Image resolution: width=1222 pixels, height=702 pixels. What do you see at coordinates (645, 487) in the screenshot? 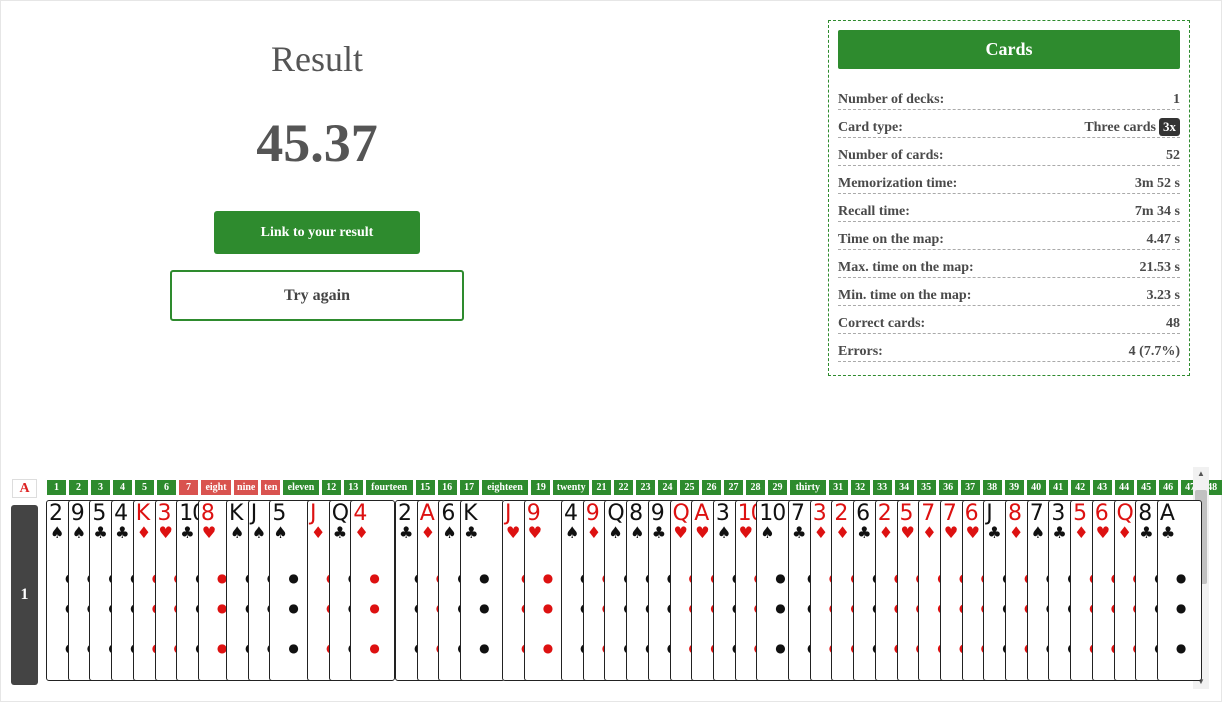
I see `card-position-label: 23` at bounding box center [645, 487].